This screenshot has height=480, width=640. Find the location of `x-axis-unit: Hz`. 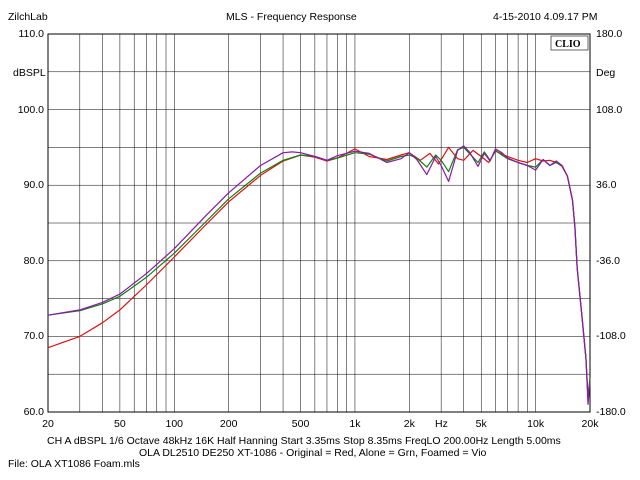

x-axis-unit: Hz is located at coordinates (441, 424).